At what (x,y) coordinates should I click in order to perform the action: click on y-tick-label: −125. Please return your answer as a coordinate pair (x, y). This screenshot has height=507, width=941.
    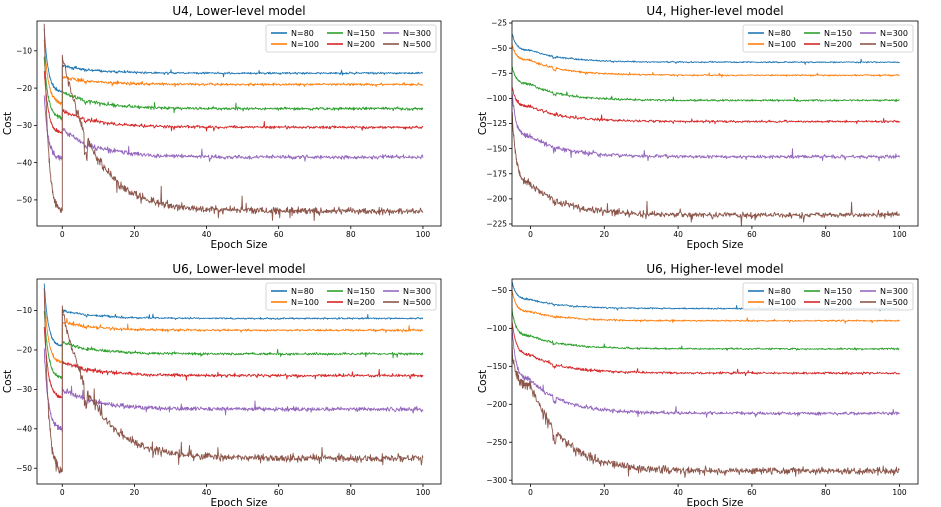
    Looking at the image, I should click on (496, 123).